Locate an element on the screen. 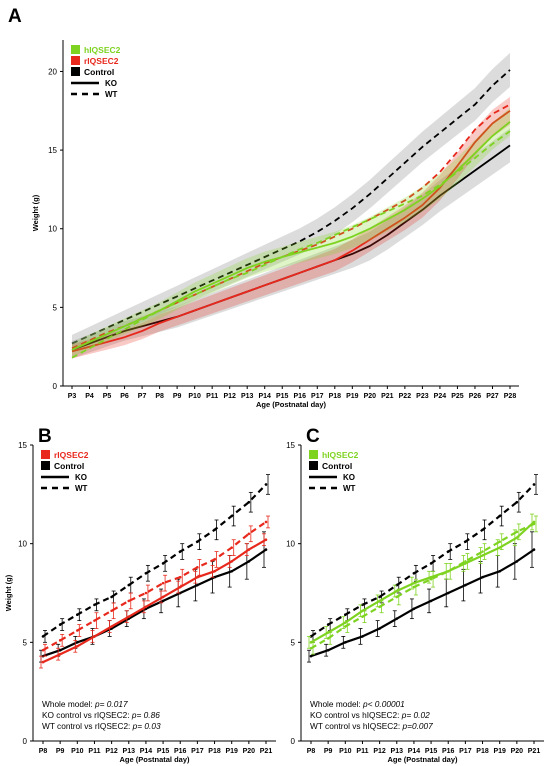 The image size is (550, 766). stats-annotation: KO control vs rIQSEC2: p= 0.86 is located at coordinates (101, 715).